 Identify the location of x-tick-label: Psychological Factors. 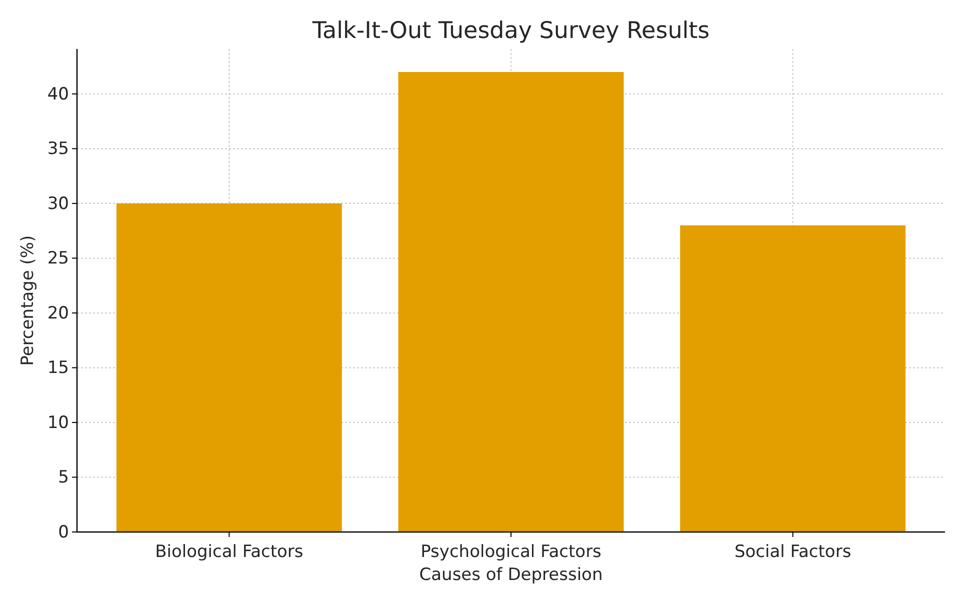
(511, 552).